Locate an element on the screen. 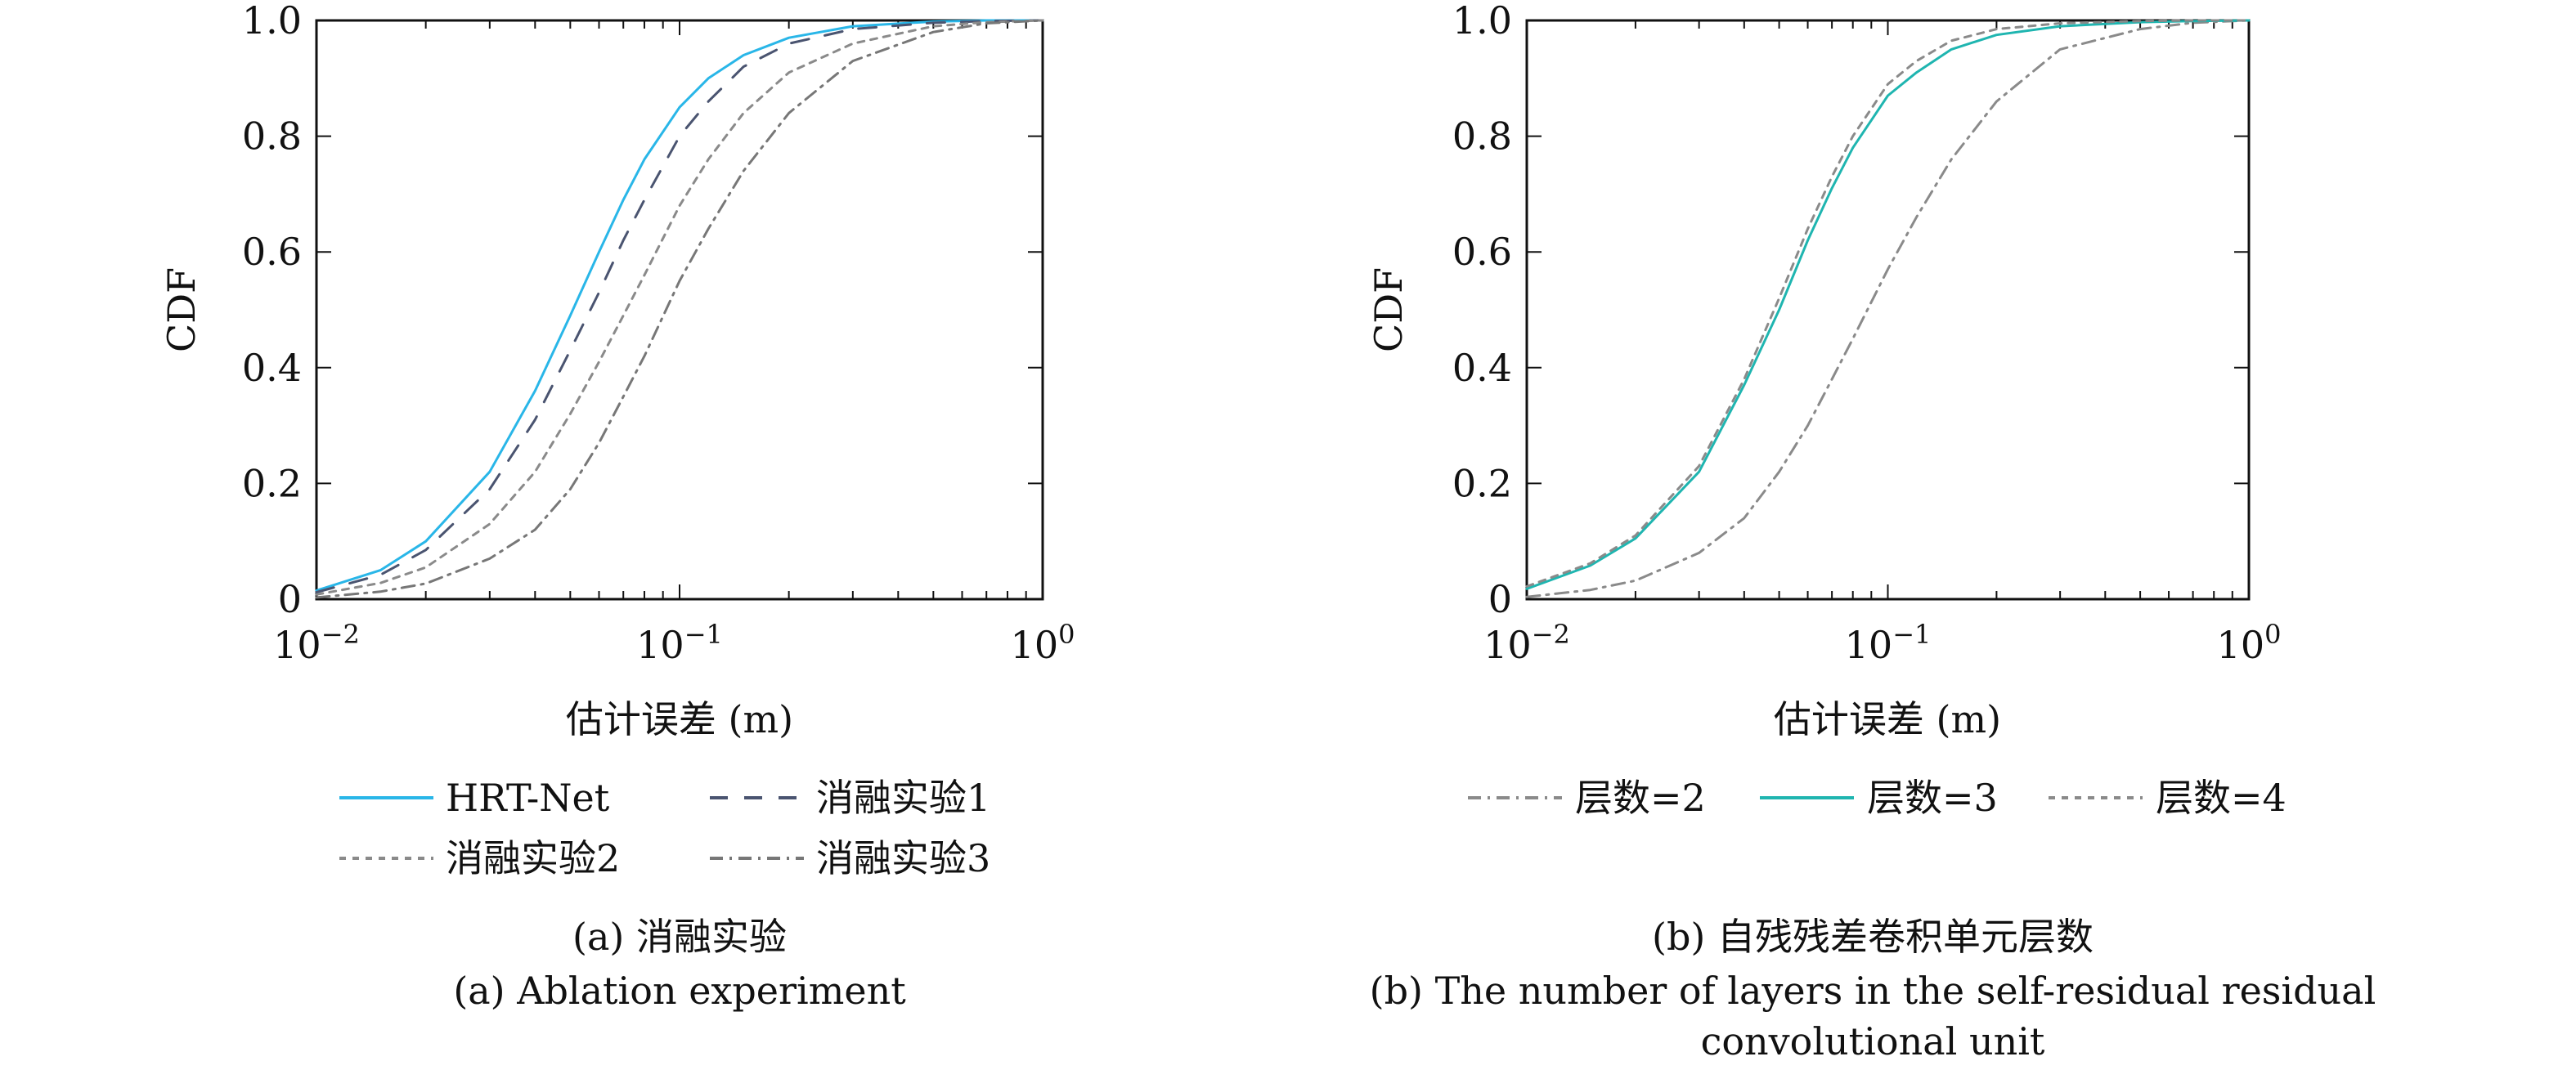  panel-b-x-tick-label: 10⁰ is located at coordinates (2249, 643).